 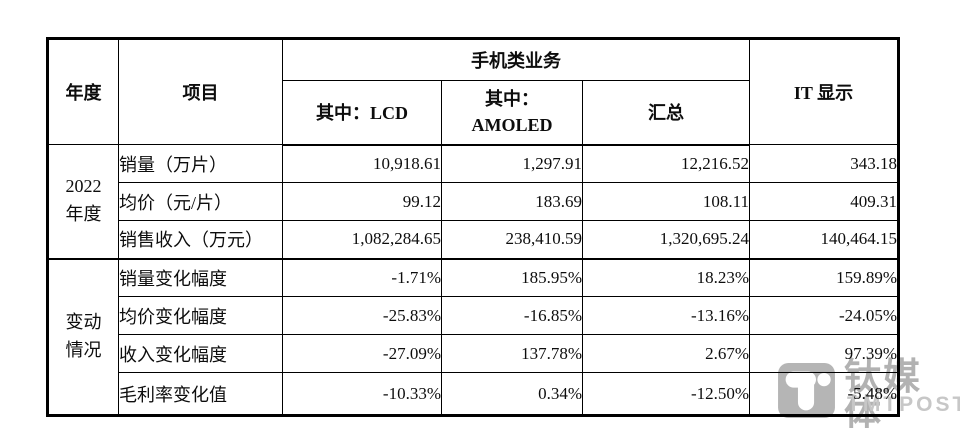 What do you see at coordinates (512, 315) in the screenshot?
I see `table-cell: -16.85%` at bounding box center [512, 315].